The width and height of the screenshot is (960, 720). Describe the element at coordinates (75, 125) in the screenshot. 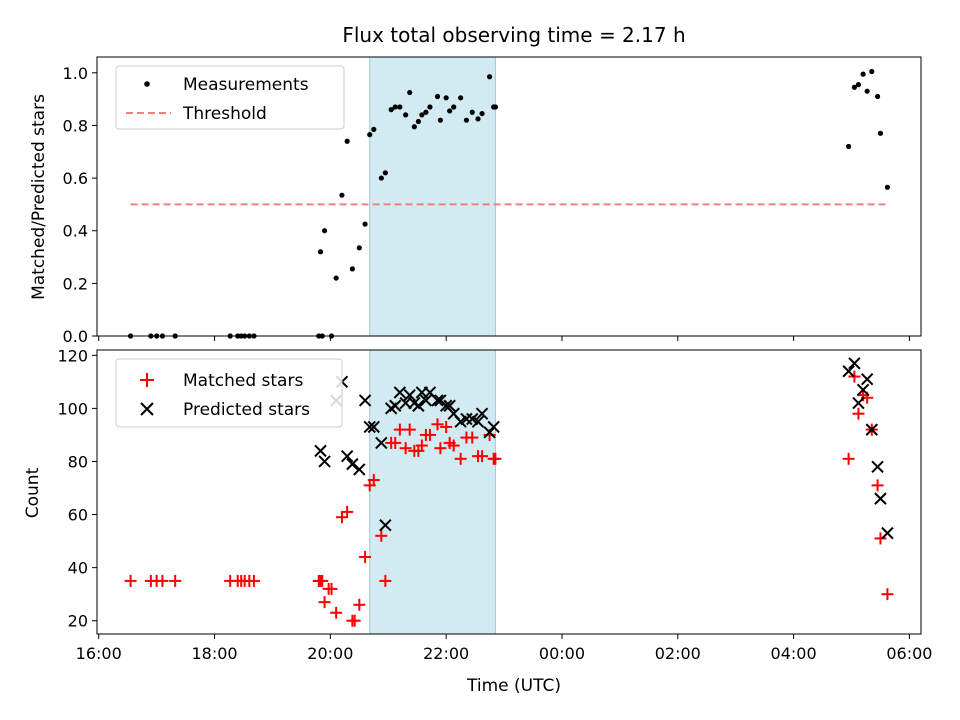

I see `y-tick-label: 0.8` at that location.